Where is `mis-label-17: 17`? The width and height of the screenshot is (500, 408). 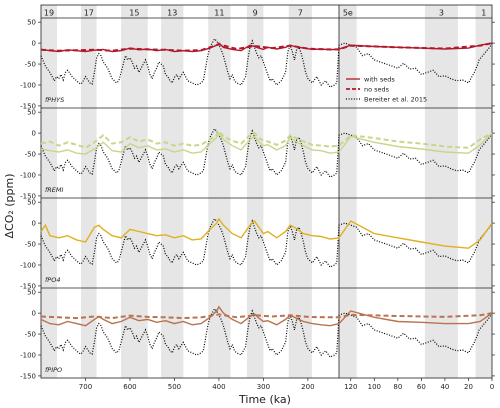
mis-label-17: 17 is located at coordinates (89, 13).